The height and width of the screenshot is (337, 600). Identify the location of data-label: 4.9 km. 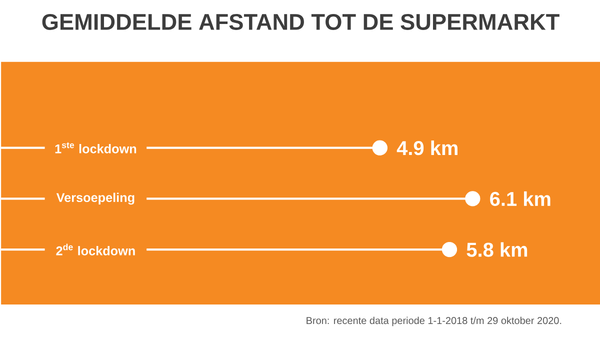
(427, 147).